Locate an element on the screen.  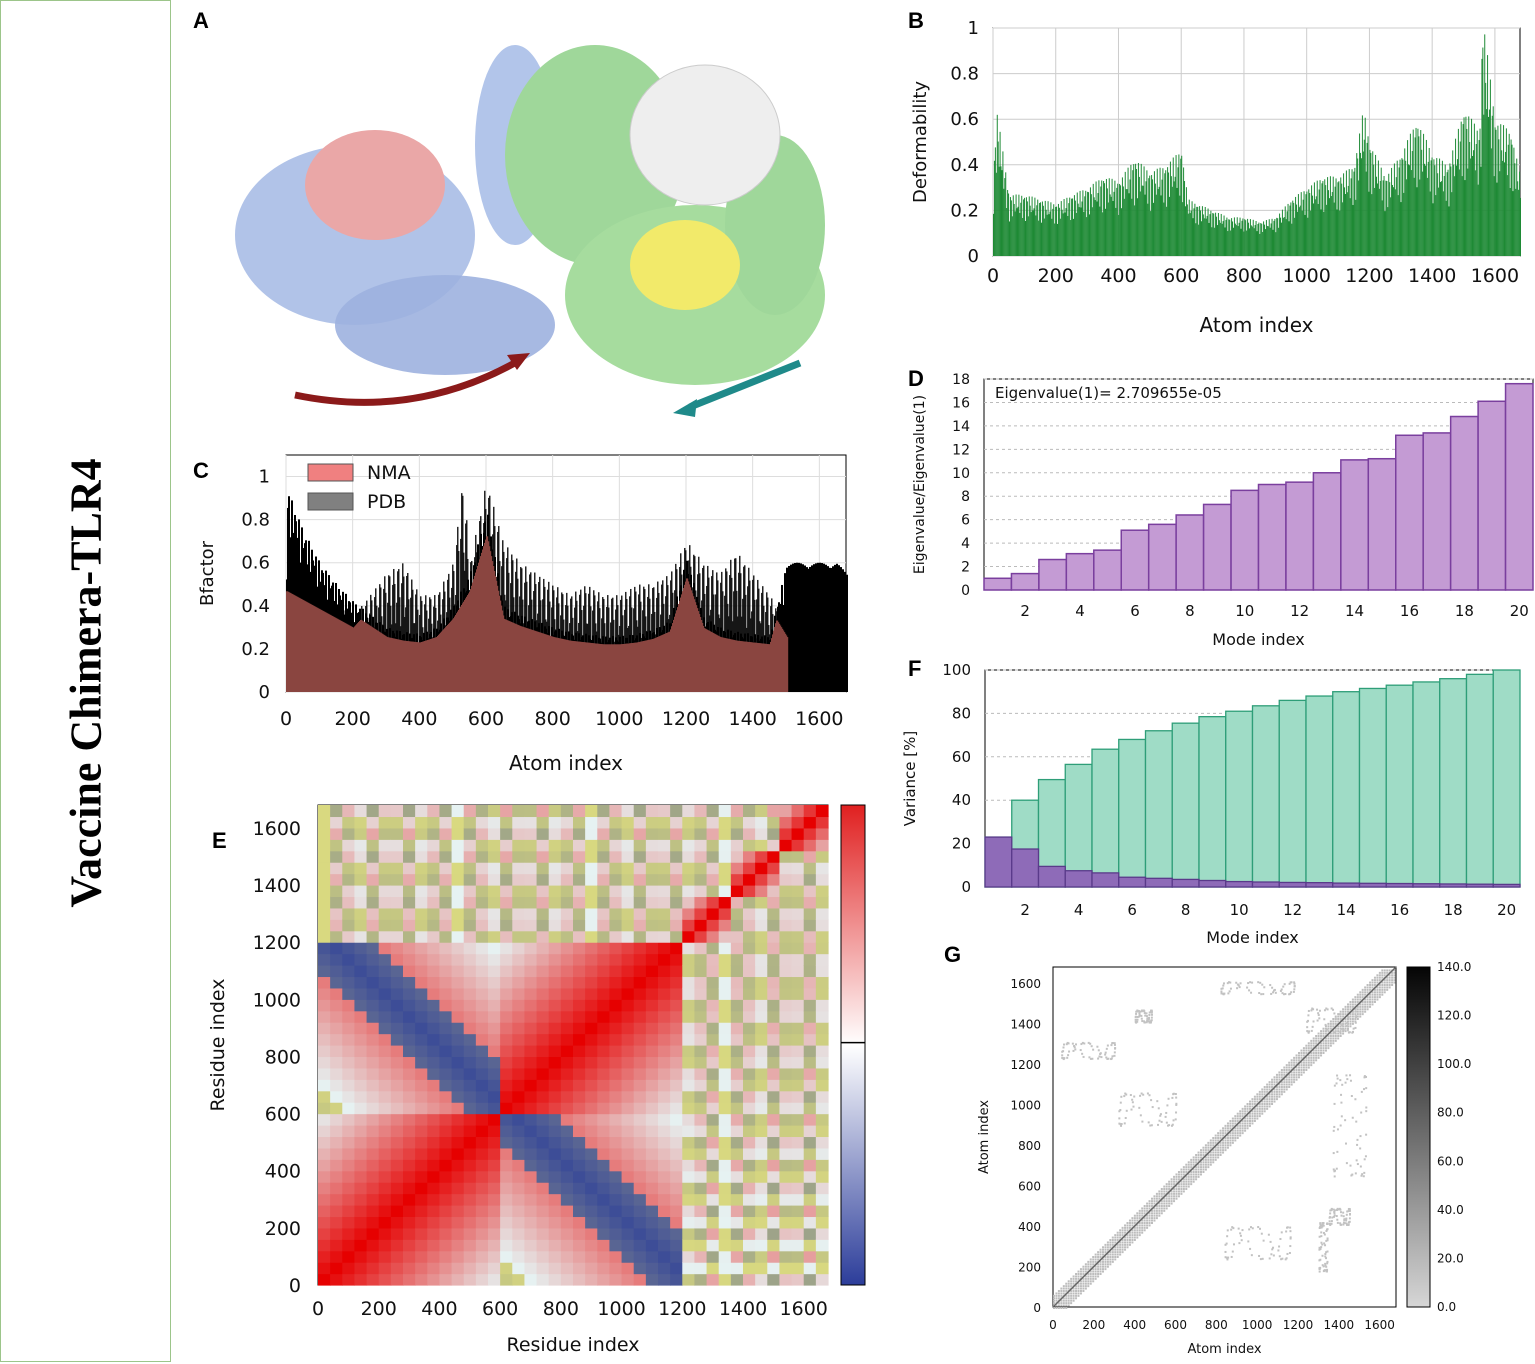
d-ytick-label: 14 is located at coordinates (961, 427).